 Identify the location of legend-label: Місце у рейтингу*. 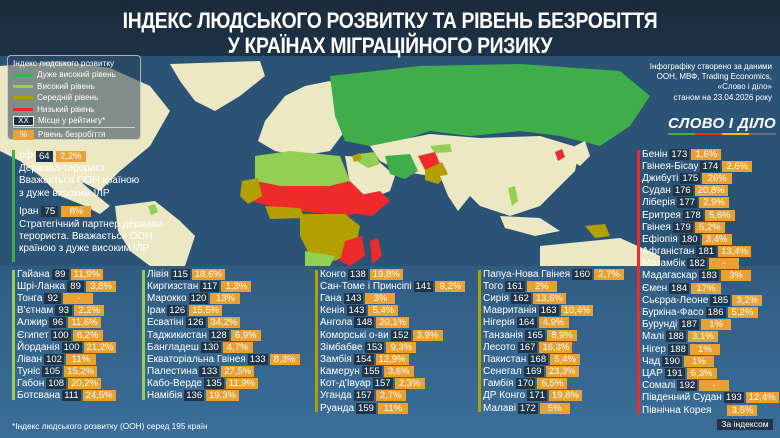
(72, 121).